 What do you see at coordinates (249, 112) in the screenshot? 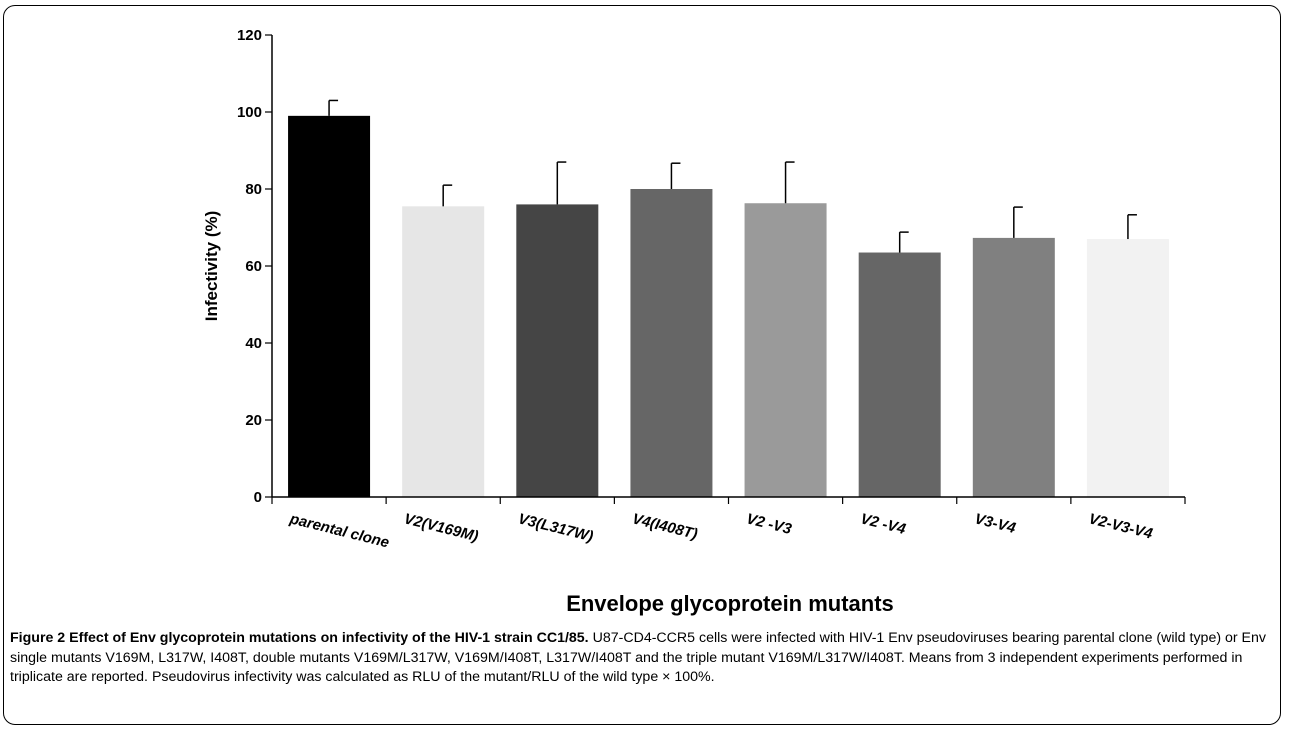
I see `y-tick-label: 100` at bounding box center [249, 112].